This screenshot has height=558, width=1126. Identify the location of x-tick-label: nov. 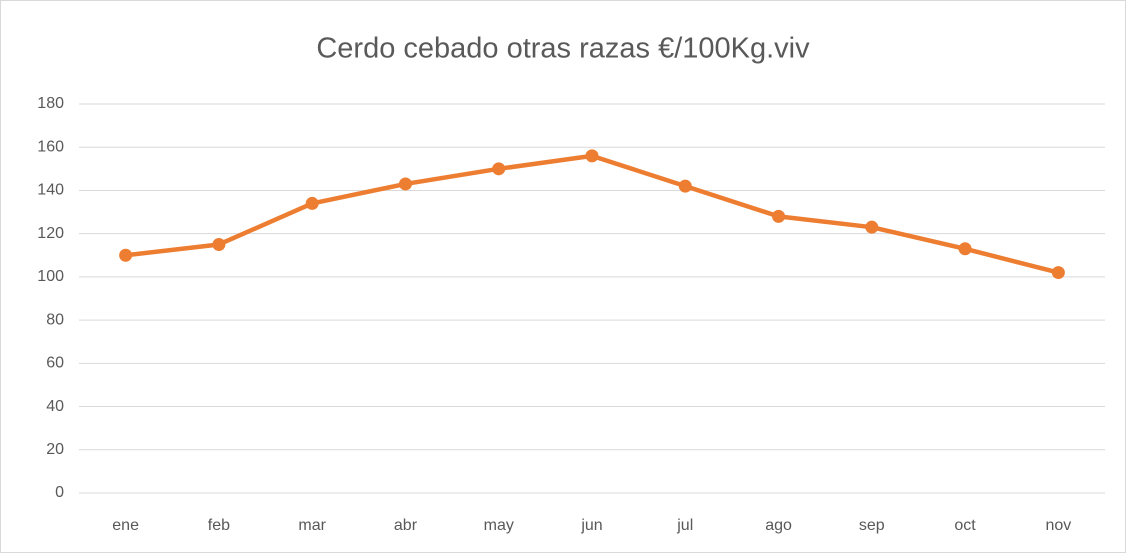
(1058, 525).